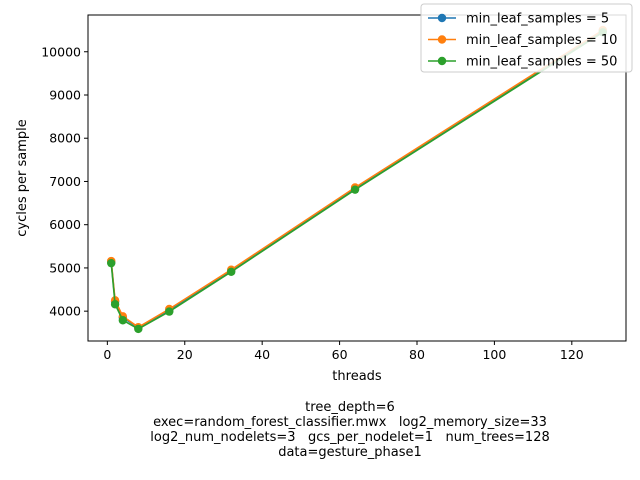 The height and width of the screenshot is (480, 640). I want to click on legend-item: min_leaf_samples = 5, so click(518, 19).